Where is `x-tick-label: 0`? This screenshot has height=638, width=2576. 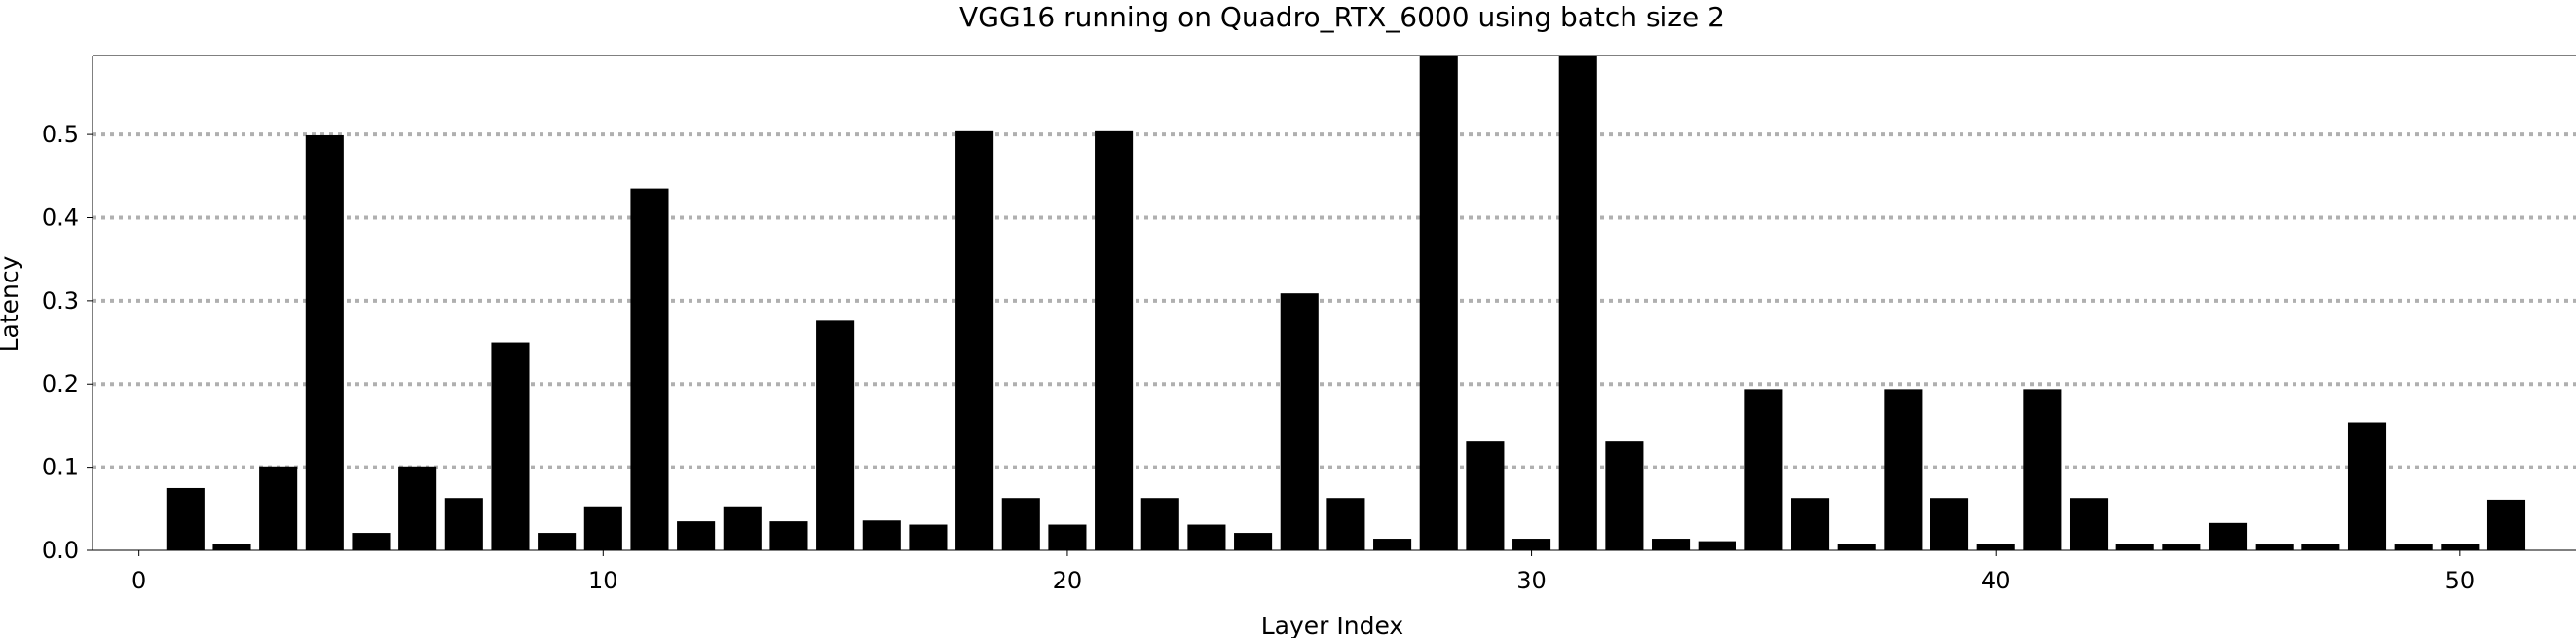
x-tick-label: 0 is located at coordinates (138, 580).